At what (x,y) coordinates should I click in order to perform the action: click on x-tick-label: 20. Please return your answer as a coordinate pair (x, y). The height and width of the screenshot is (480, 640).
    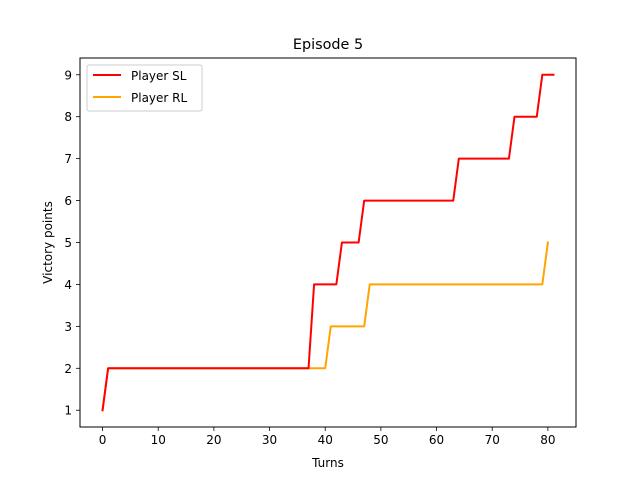
    Looking at the image, I should click on (213, 440).